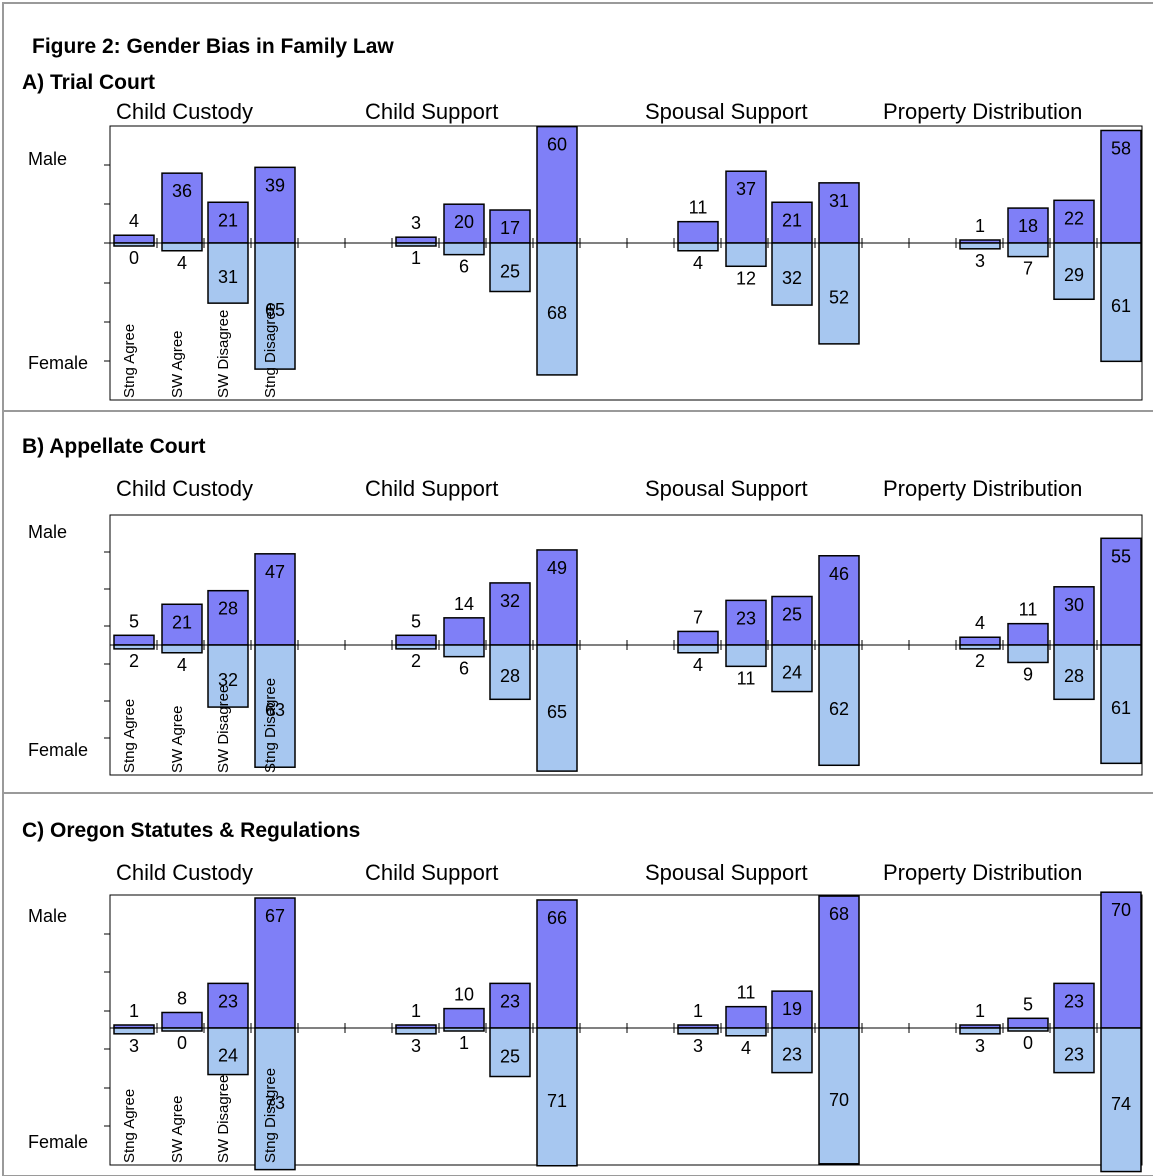 The height and width of the screenshot is (1176, 1153). Describe the element at coordinates (464, 222) in the screenshot. I see `panel-1-child-support-sw-agree-male-value: 20` at that location.